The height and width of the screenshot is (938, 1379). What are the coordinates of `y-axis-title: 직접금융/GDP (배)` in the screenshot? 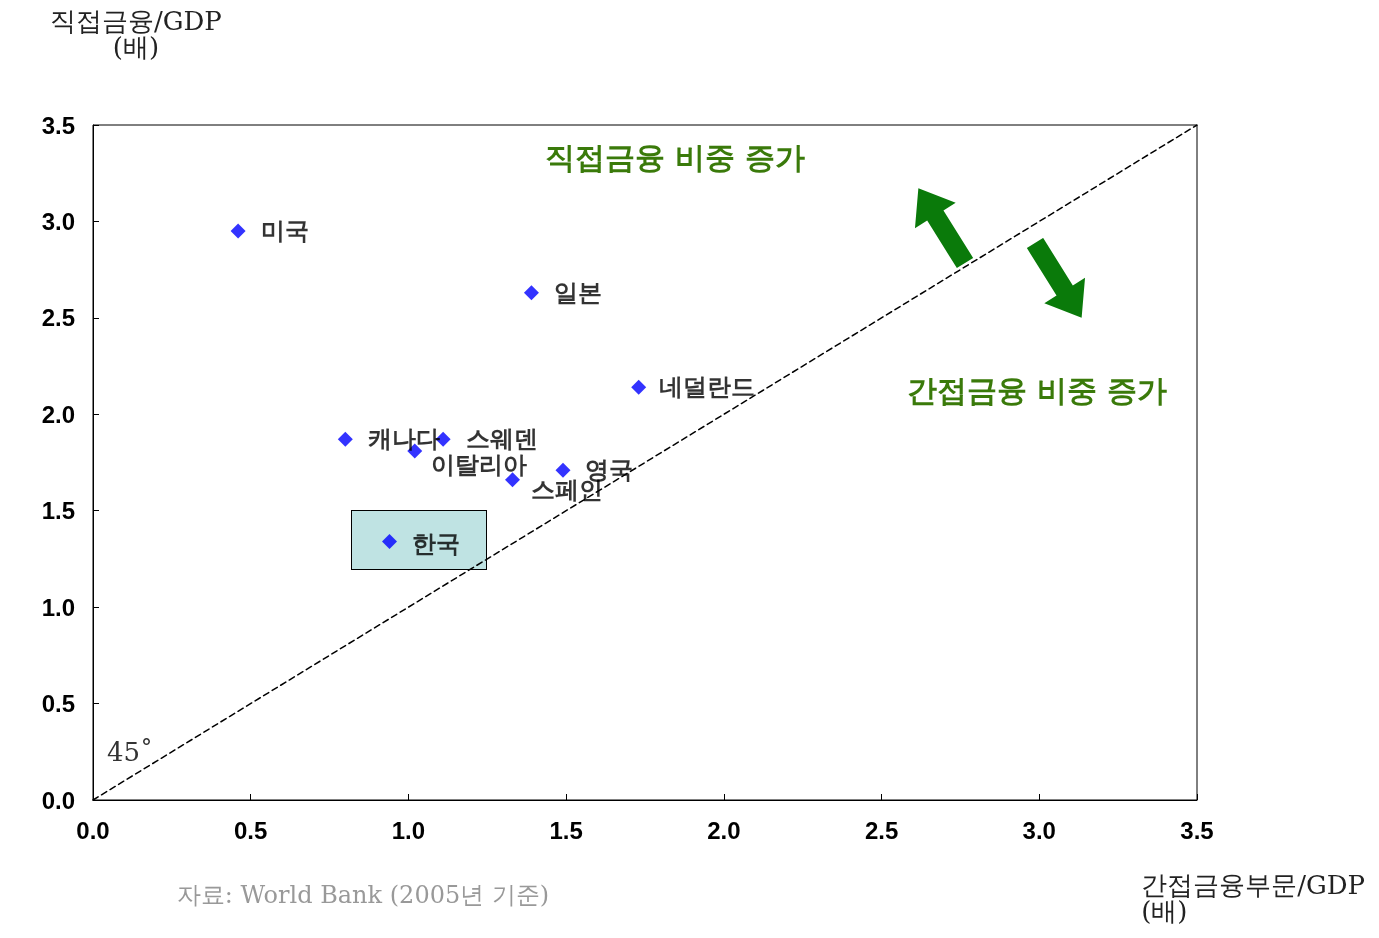 It's located at (136, 34).